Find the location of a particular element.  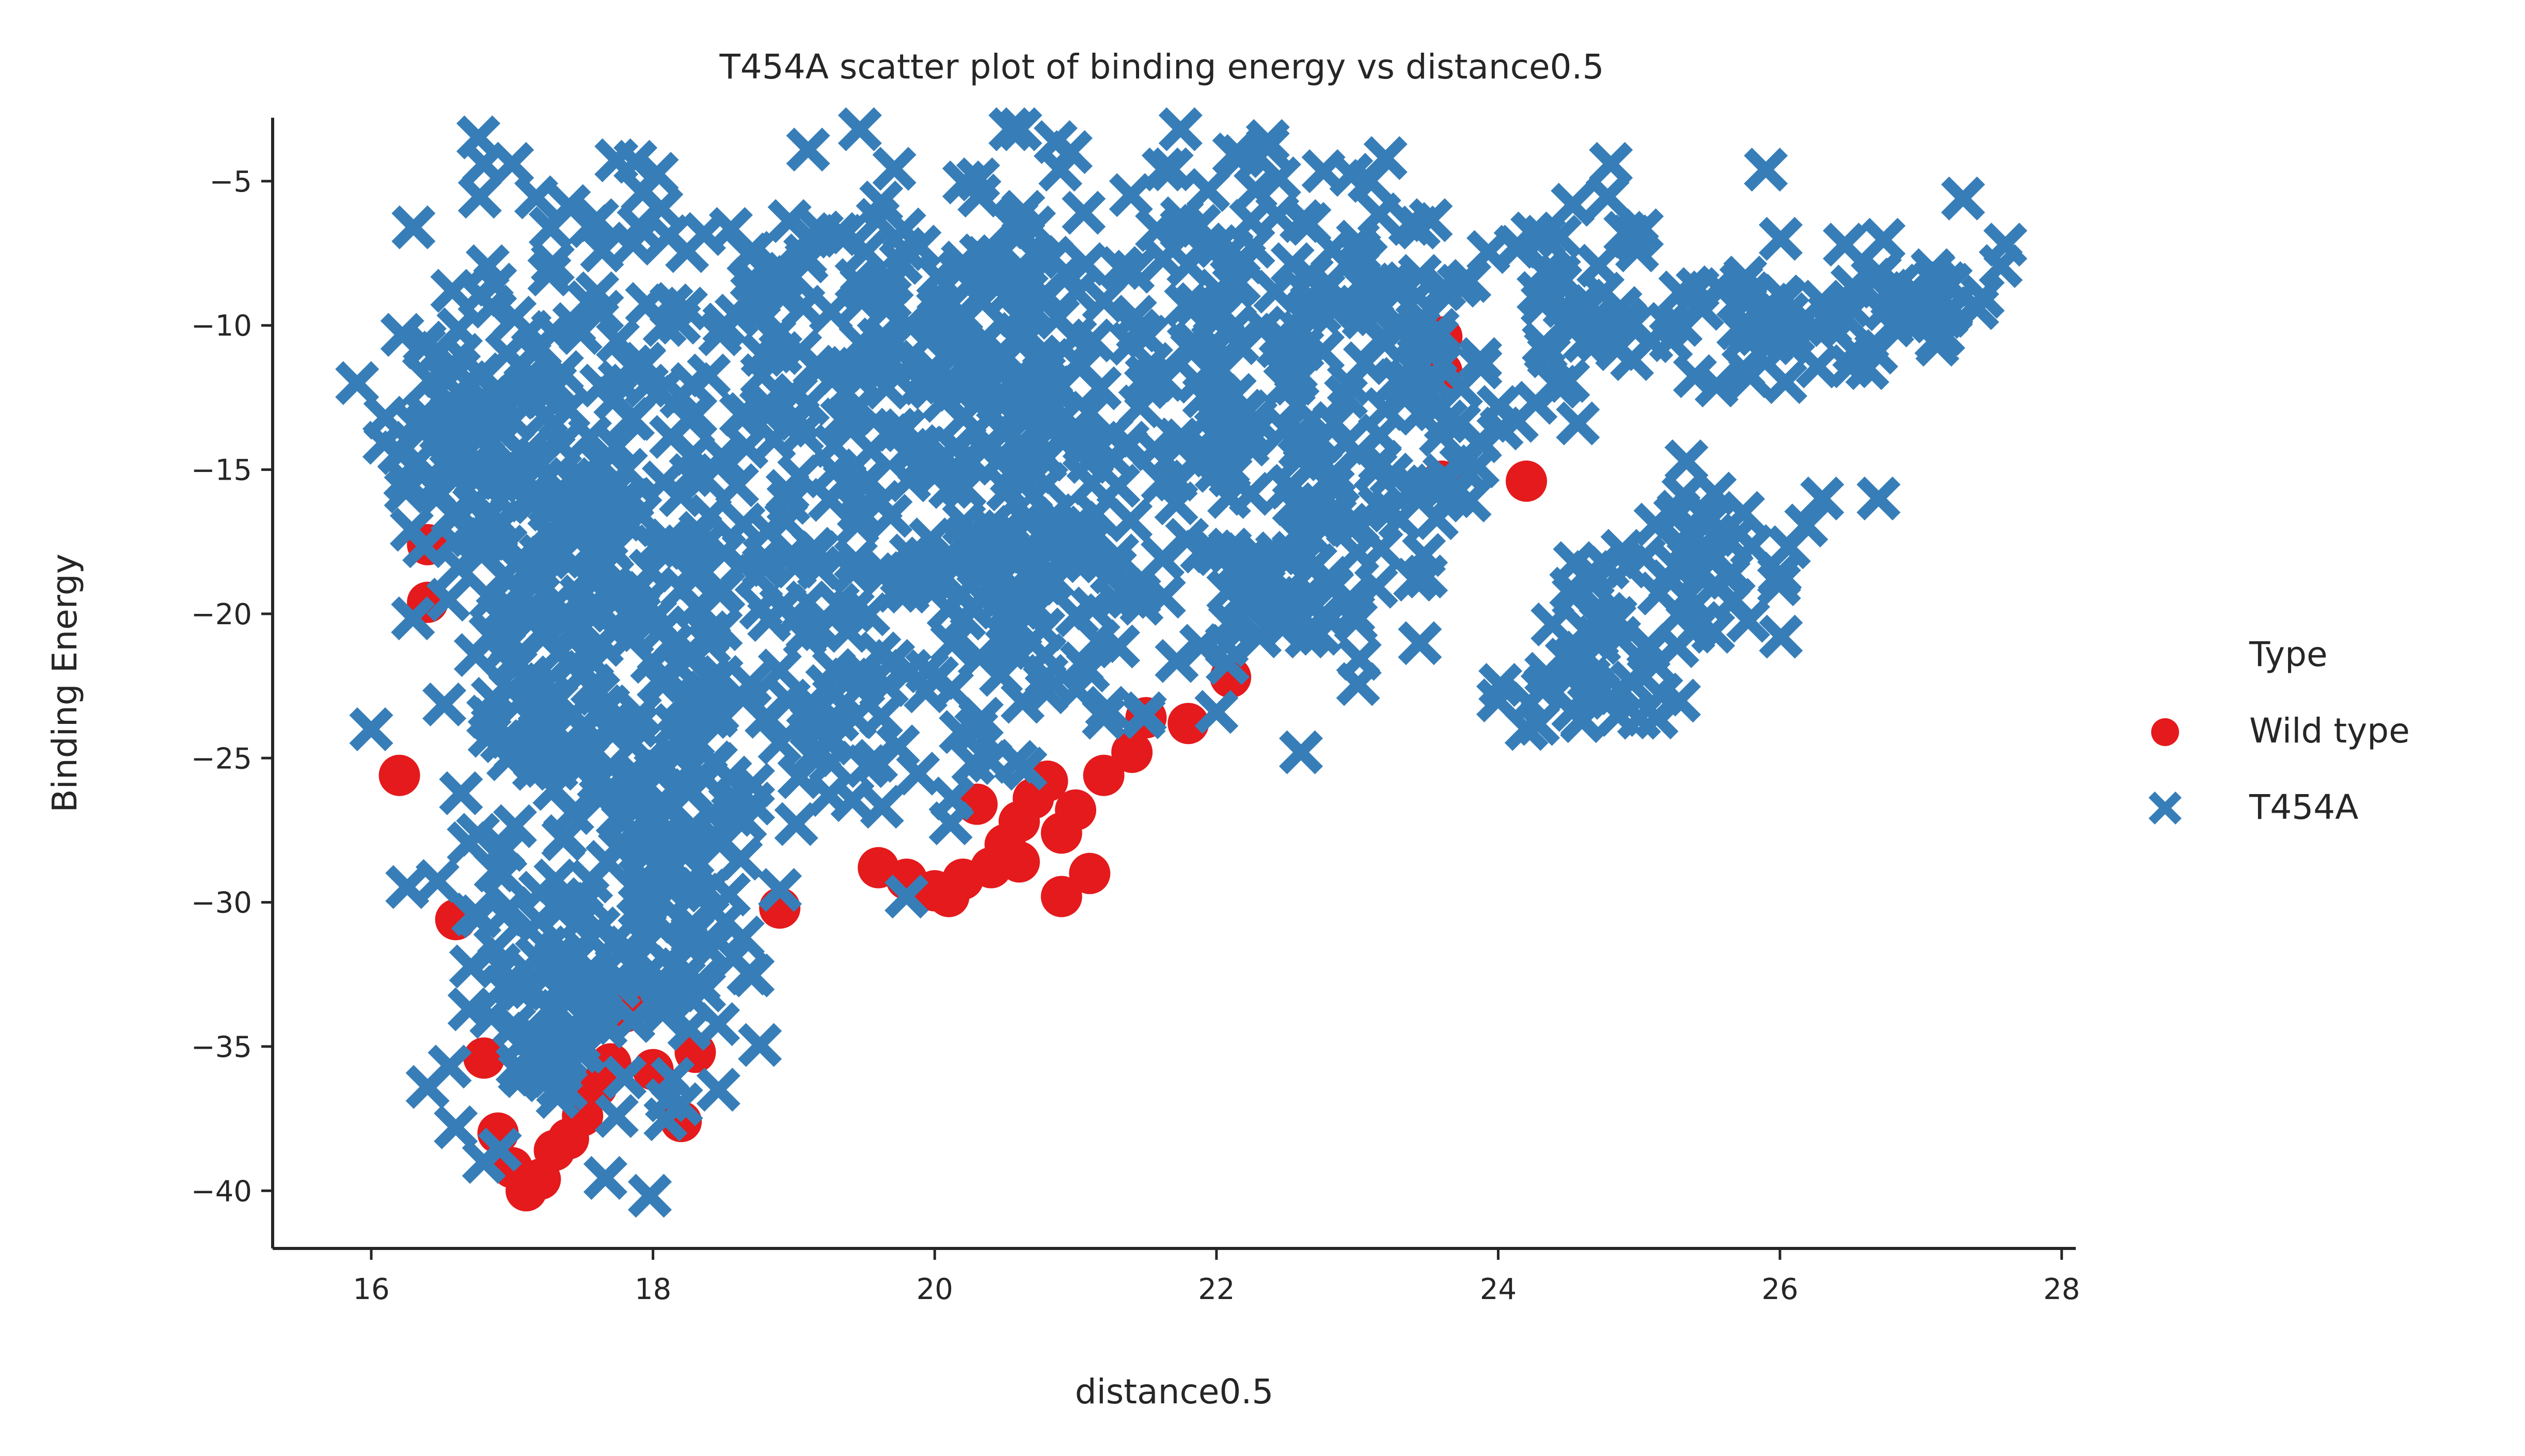

y-tick-label: −15 is located at coordinates (221, 470).